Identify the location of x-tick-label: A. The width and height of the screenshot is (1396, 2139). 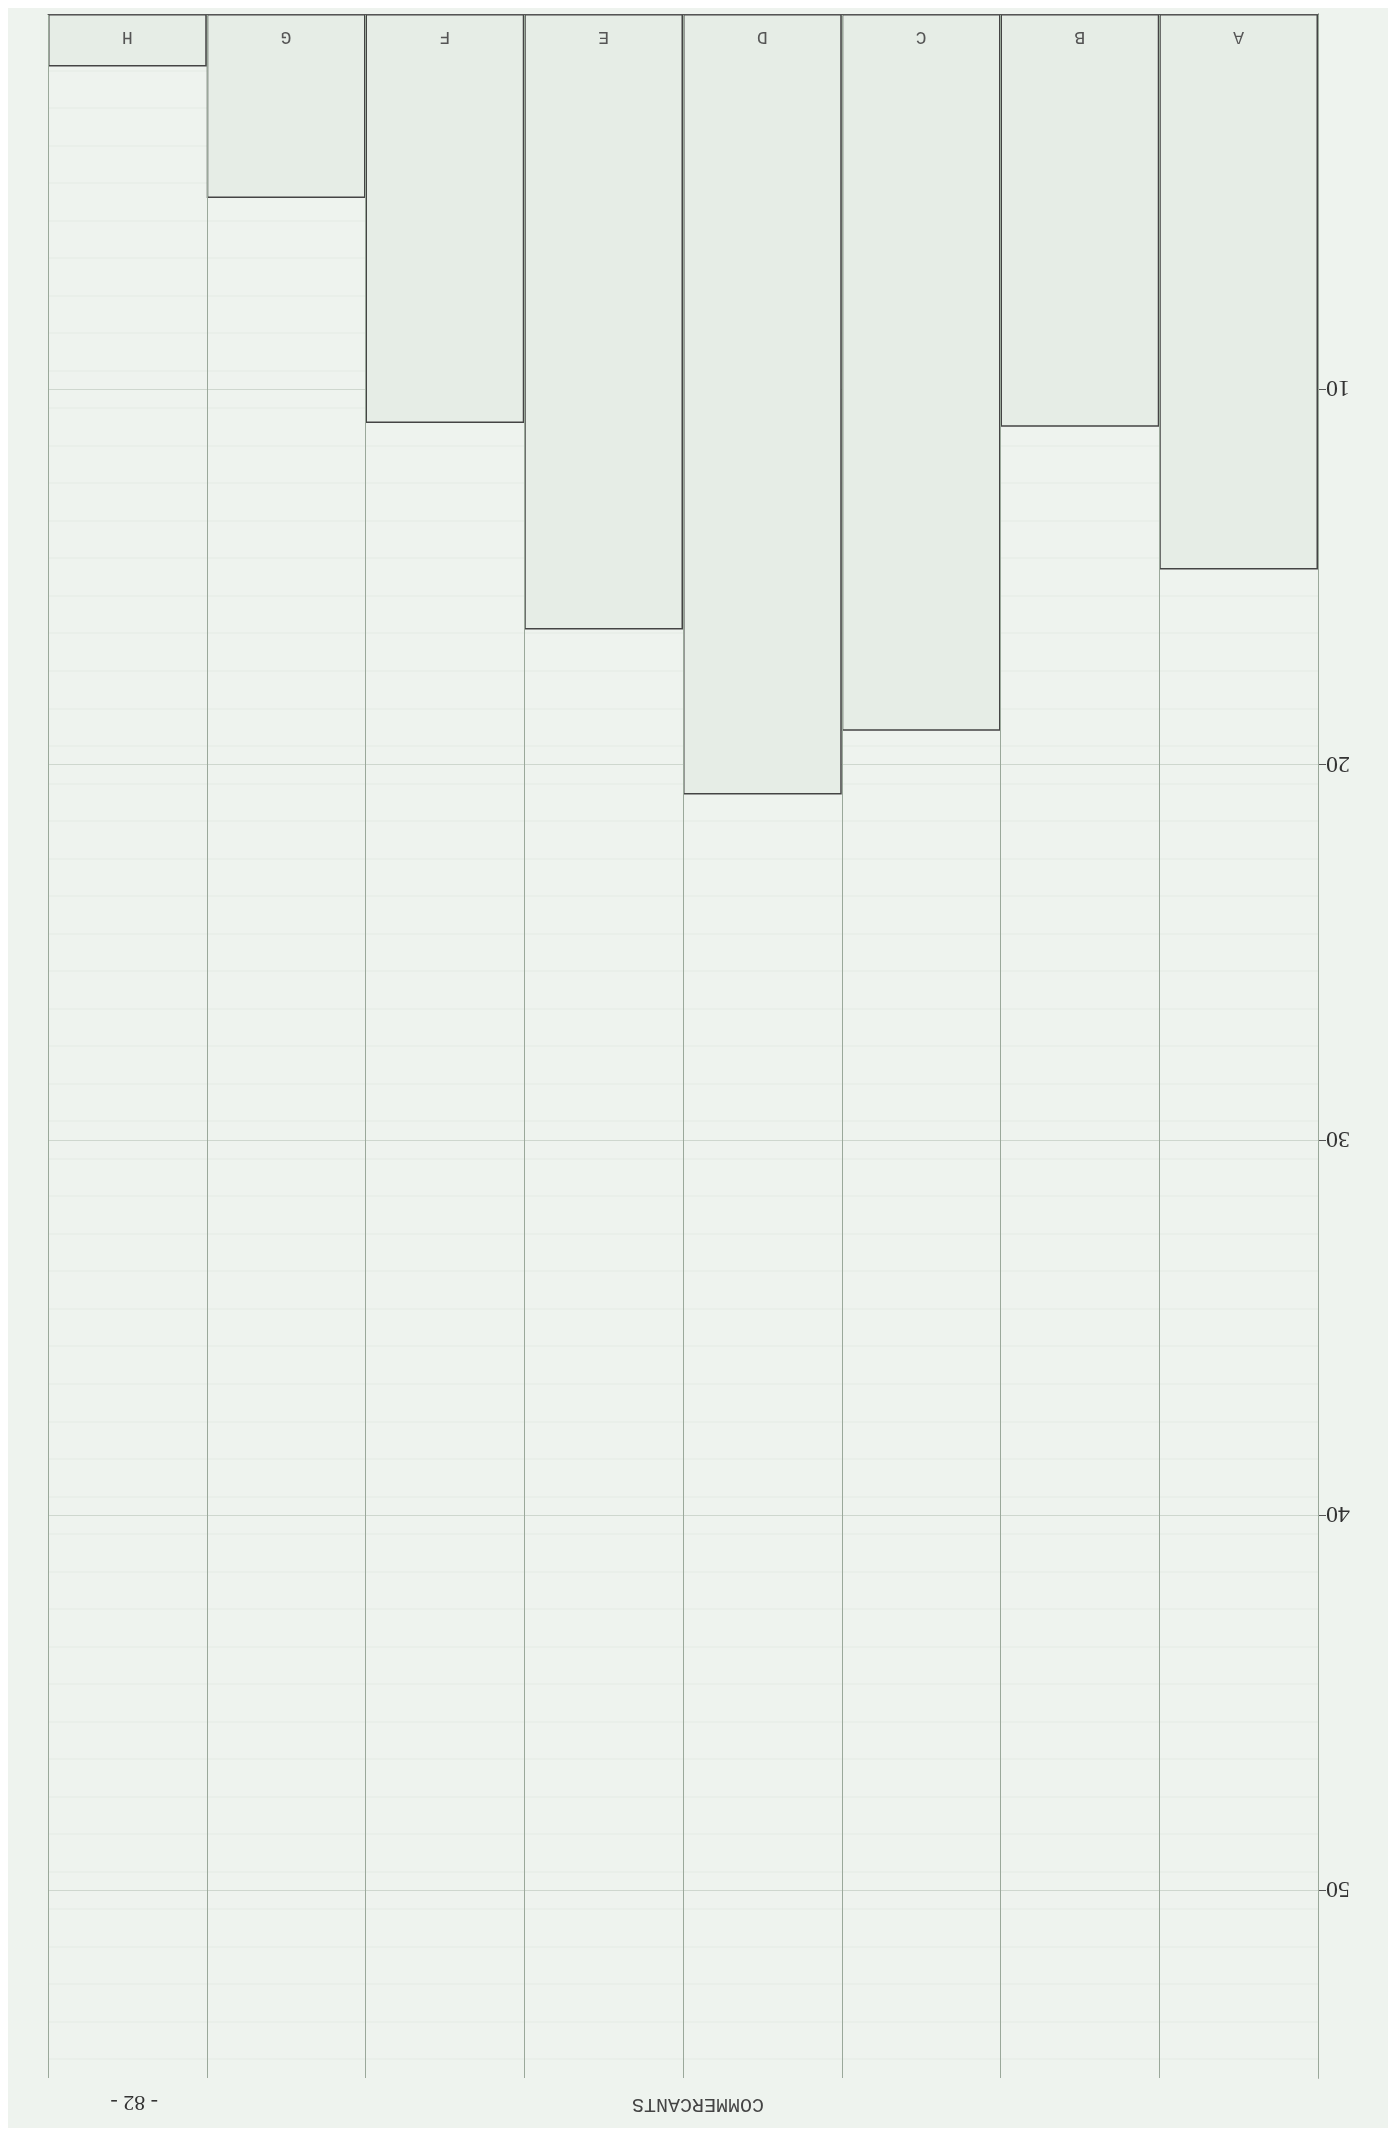
(1239, 37).